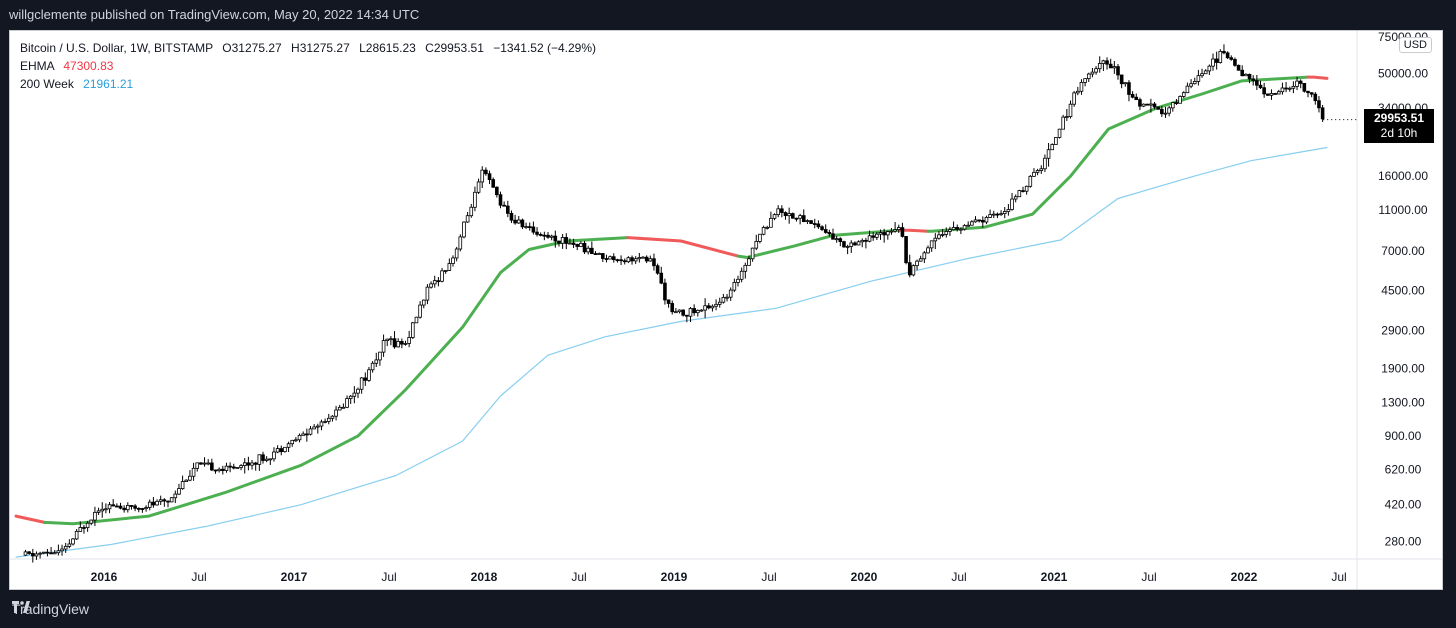 This screenshot has height=628, width=1456. I want to click on x-tick-label-10: 2021, so click(1054, 577).